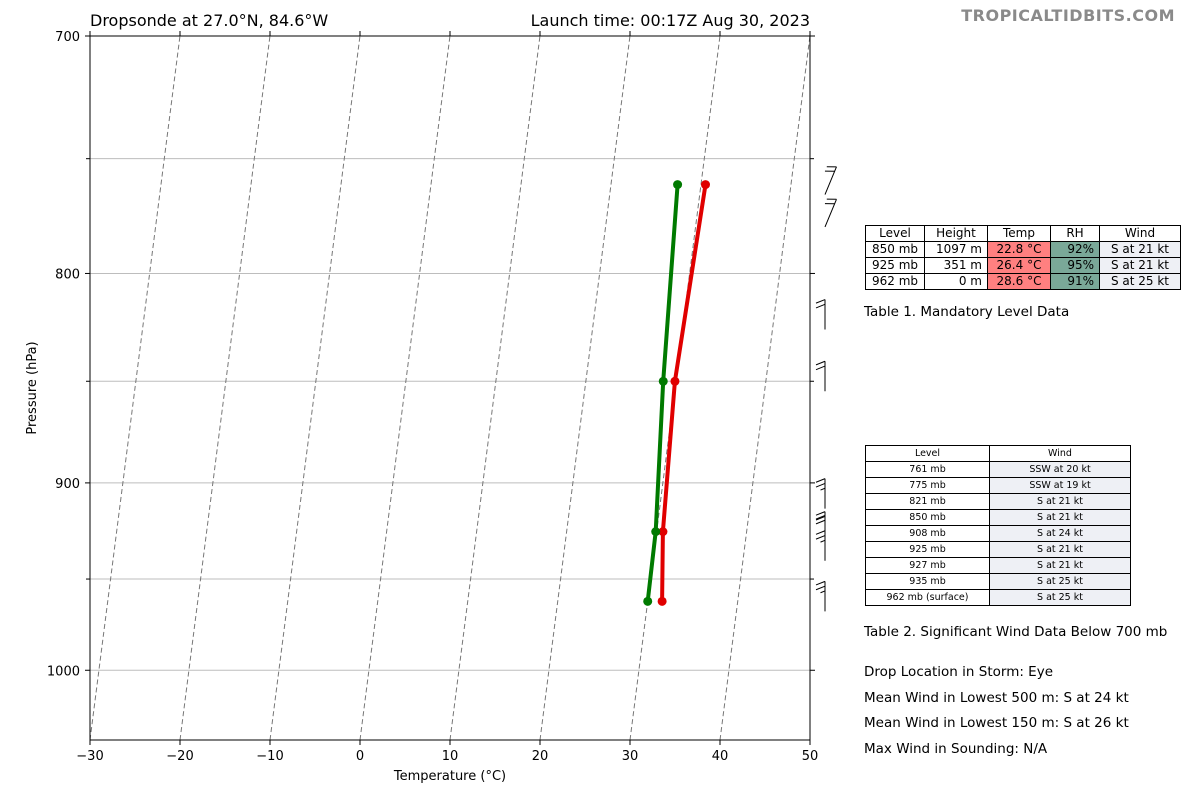 The width and height of the screenshot is (1200, 800). I want to click on table1-caption: Table 1. Mandatory Level Data, so click(967, 312).